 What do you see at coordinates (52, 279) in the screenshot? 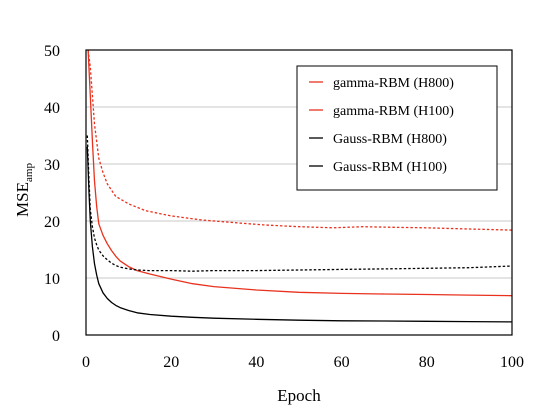
I see `y-tick-label-10: 10` at bounding box center [52, 279].